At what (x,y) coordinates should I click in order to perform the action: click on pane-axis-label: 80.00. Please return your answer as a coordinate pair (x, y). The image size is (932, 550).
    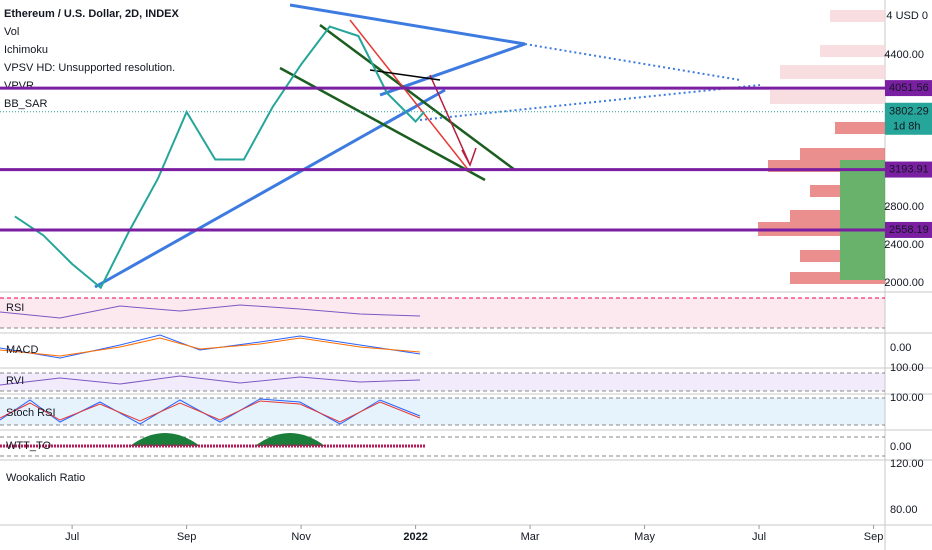
    Looking at the image, I should click on (904, 510).